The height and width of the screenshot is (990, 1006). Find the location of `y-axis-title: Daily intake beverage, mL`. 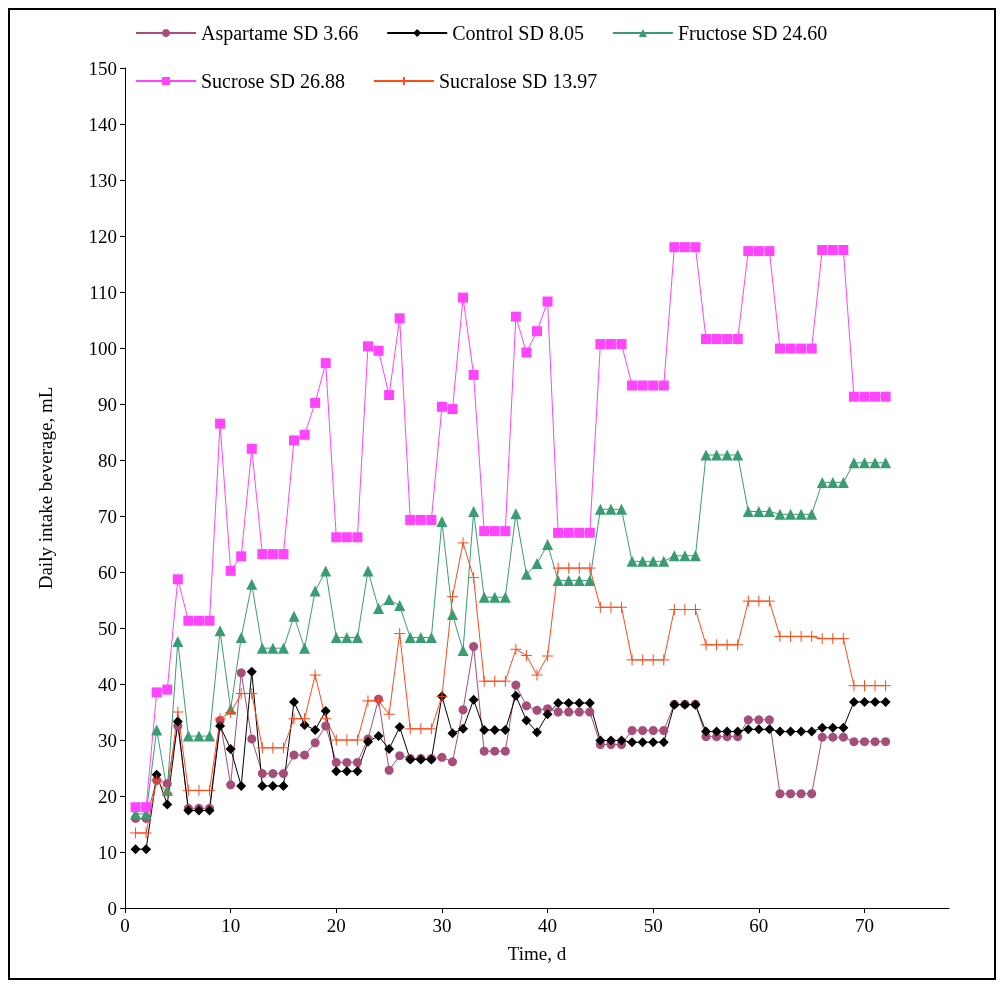

y-axis-title: Daily intake beverage, mL is located at coordinates (45, 488).